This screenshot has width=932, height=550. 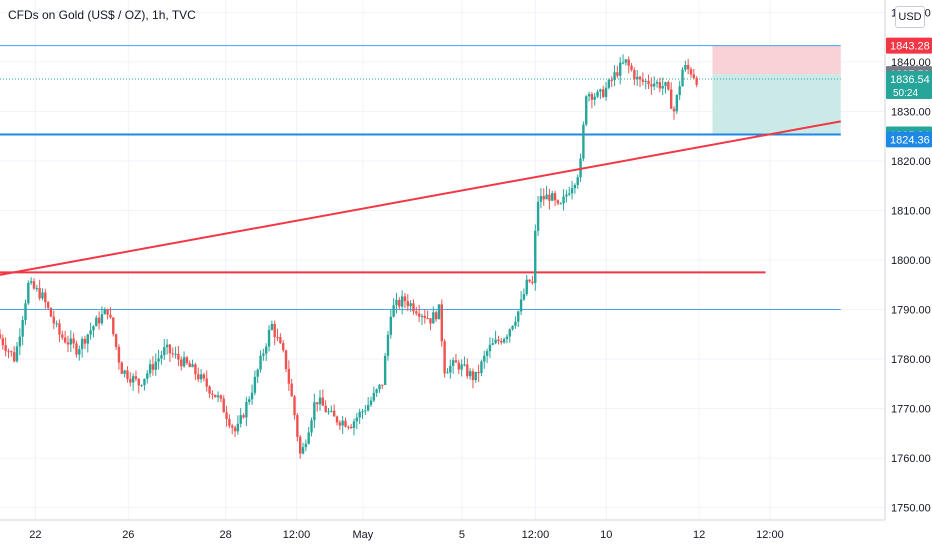 What do you see at coordinates (102, 15) in the screenshot?
I see `chart-title: CFDs on Gold (US$ / OZ), 1h, TVC` at bounding box center [102, 15].